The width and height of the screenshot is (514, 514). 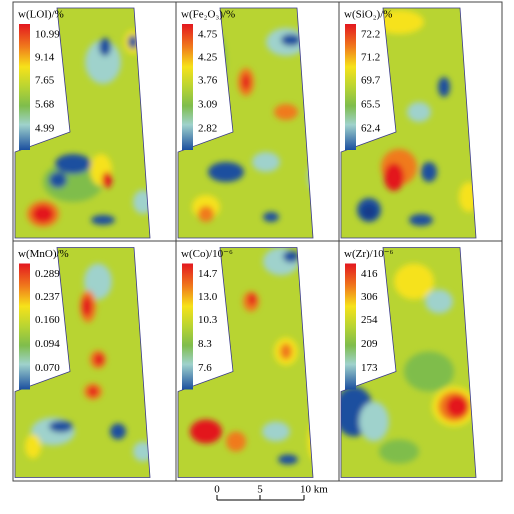 What do you see at coordinates (47, 344) in the screenshot?
I see `legend-label: 0.094` at bounding box center [47, 344].